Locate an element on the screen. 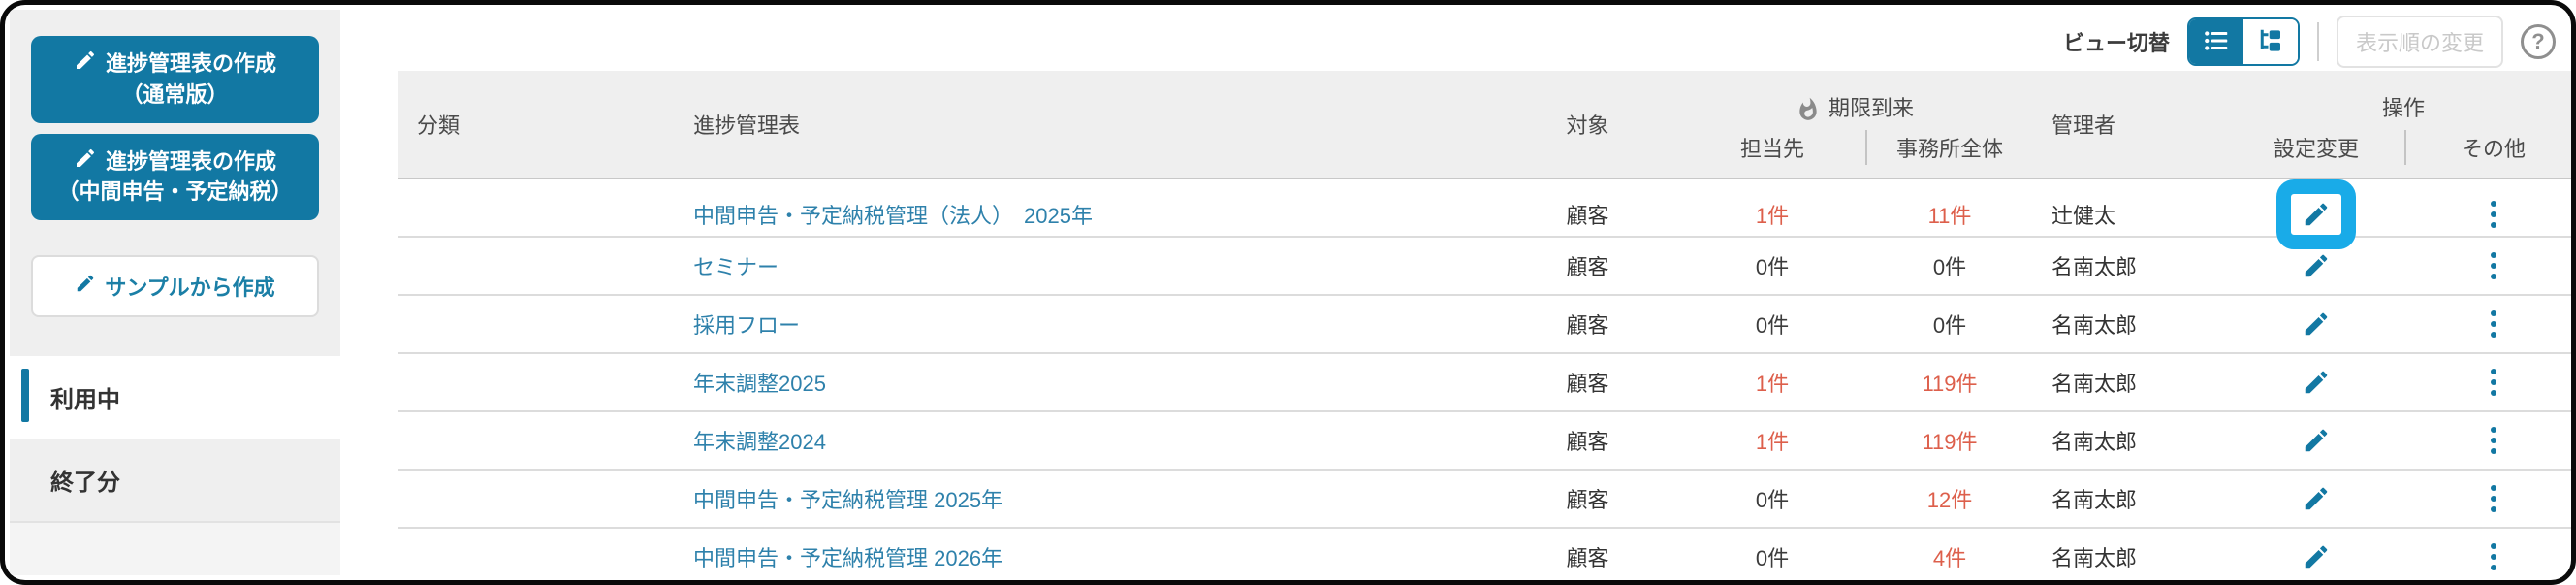 This screenshot has height=585, width=2576. change-display-order-button: 表示順の変更 is located at coordinates (2420, 42).